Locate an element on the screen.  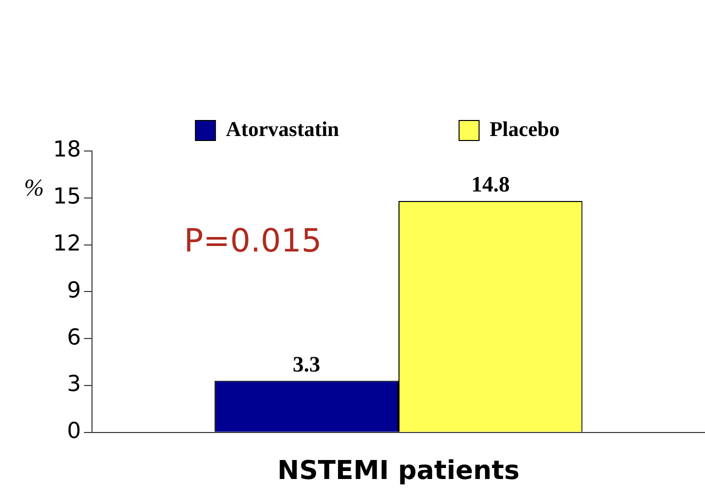
x-axis-title: NSTEMI patients is located at coordinates (398, 471).